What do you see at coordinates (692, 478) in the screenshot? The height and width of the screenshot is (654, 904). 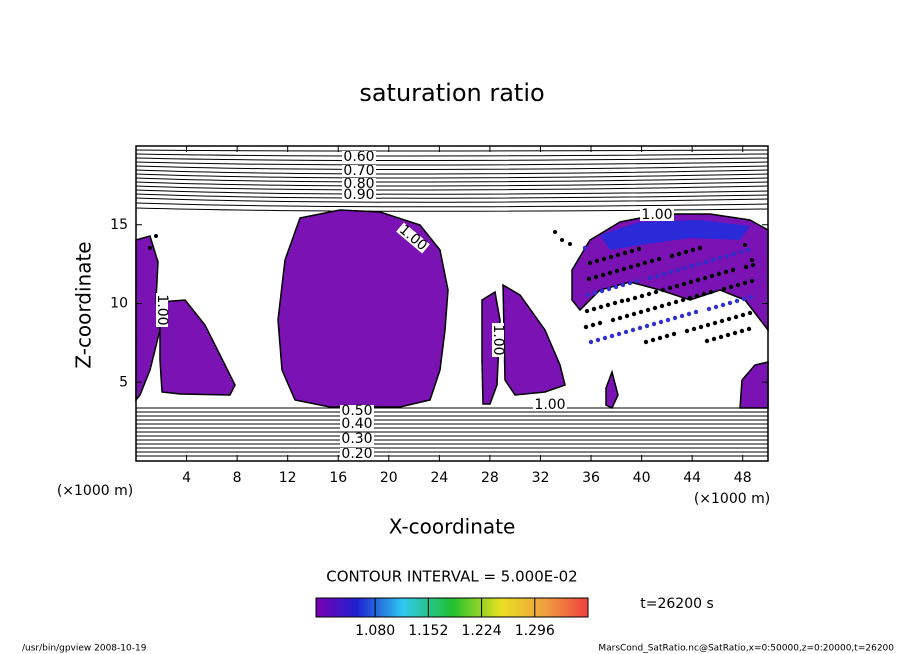 I see `x-tick-label: 44` at bounding box center [692, 478].